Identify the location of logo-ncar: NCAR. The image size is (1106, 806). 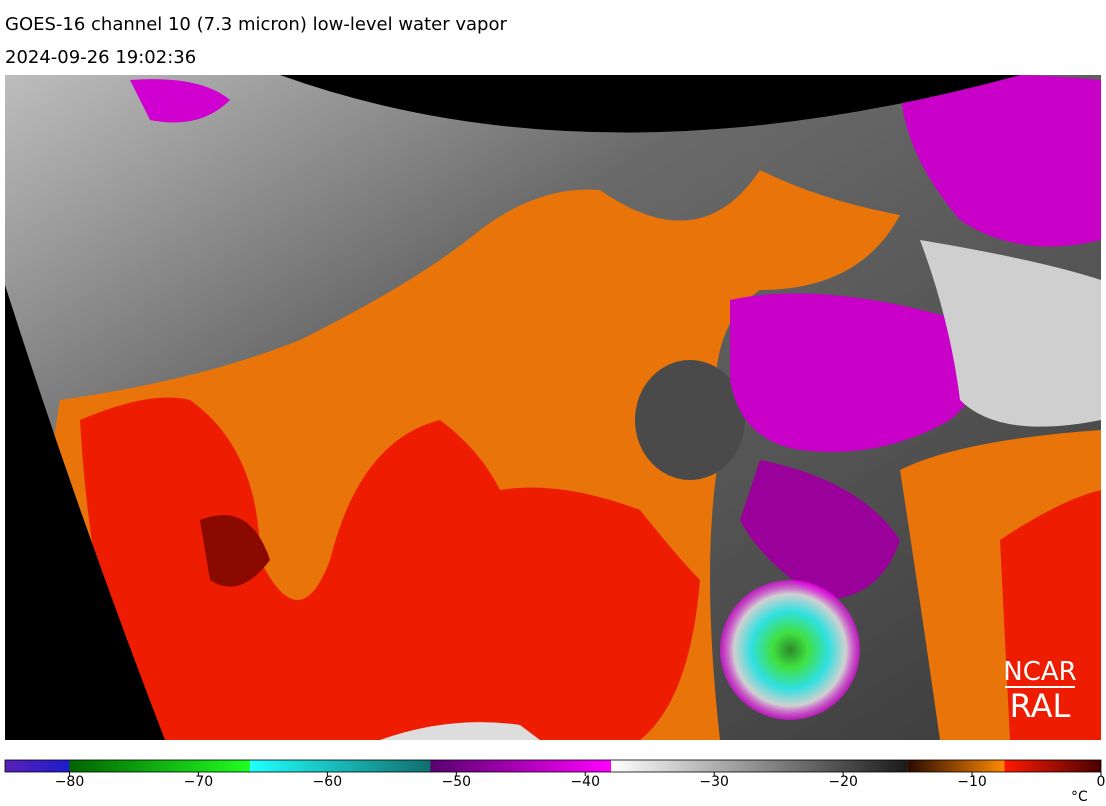
(1039, 672).